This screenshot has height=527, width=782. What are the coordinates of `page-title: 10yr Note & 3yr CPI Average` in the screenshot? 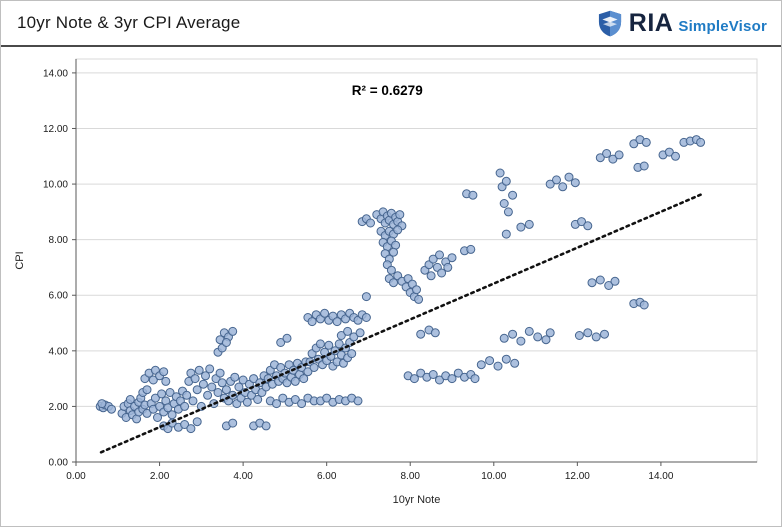 It's located at (129, 22).